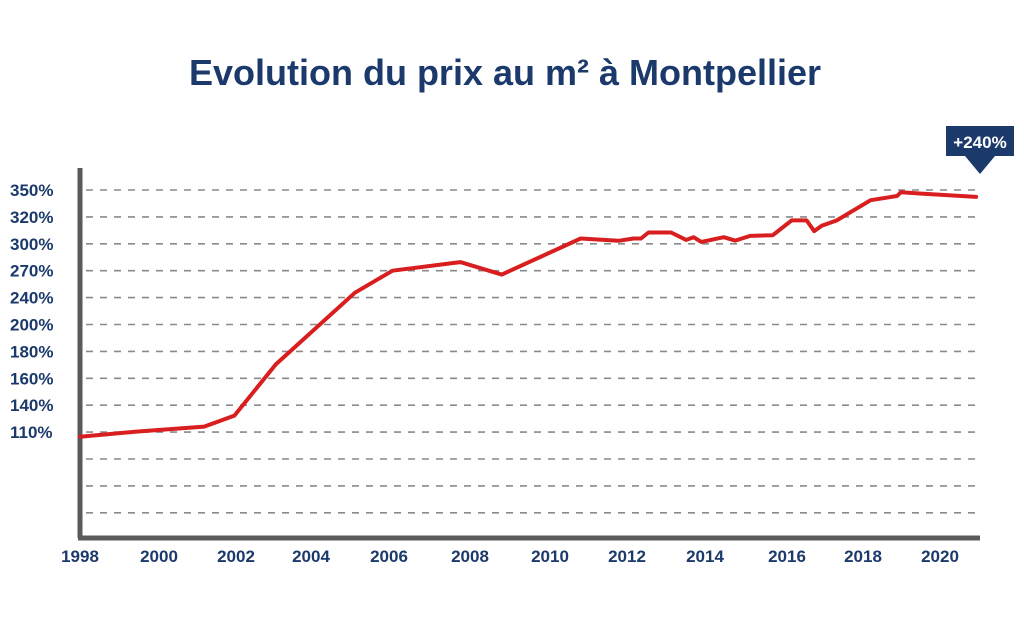  What do you see at coordinates (550, 556) in the screenshot?
I see `x-tick-label: 2010` at bounding box center [550, 556].